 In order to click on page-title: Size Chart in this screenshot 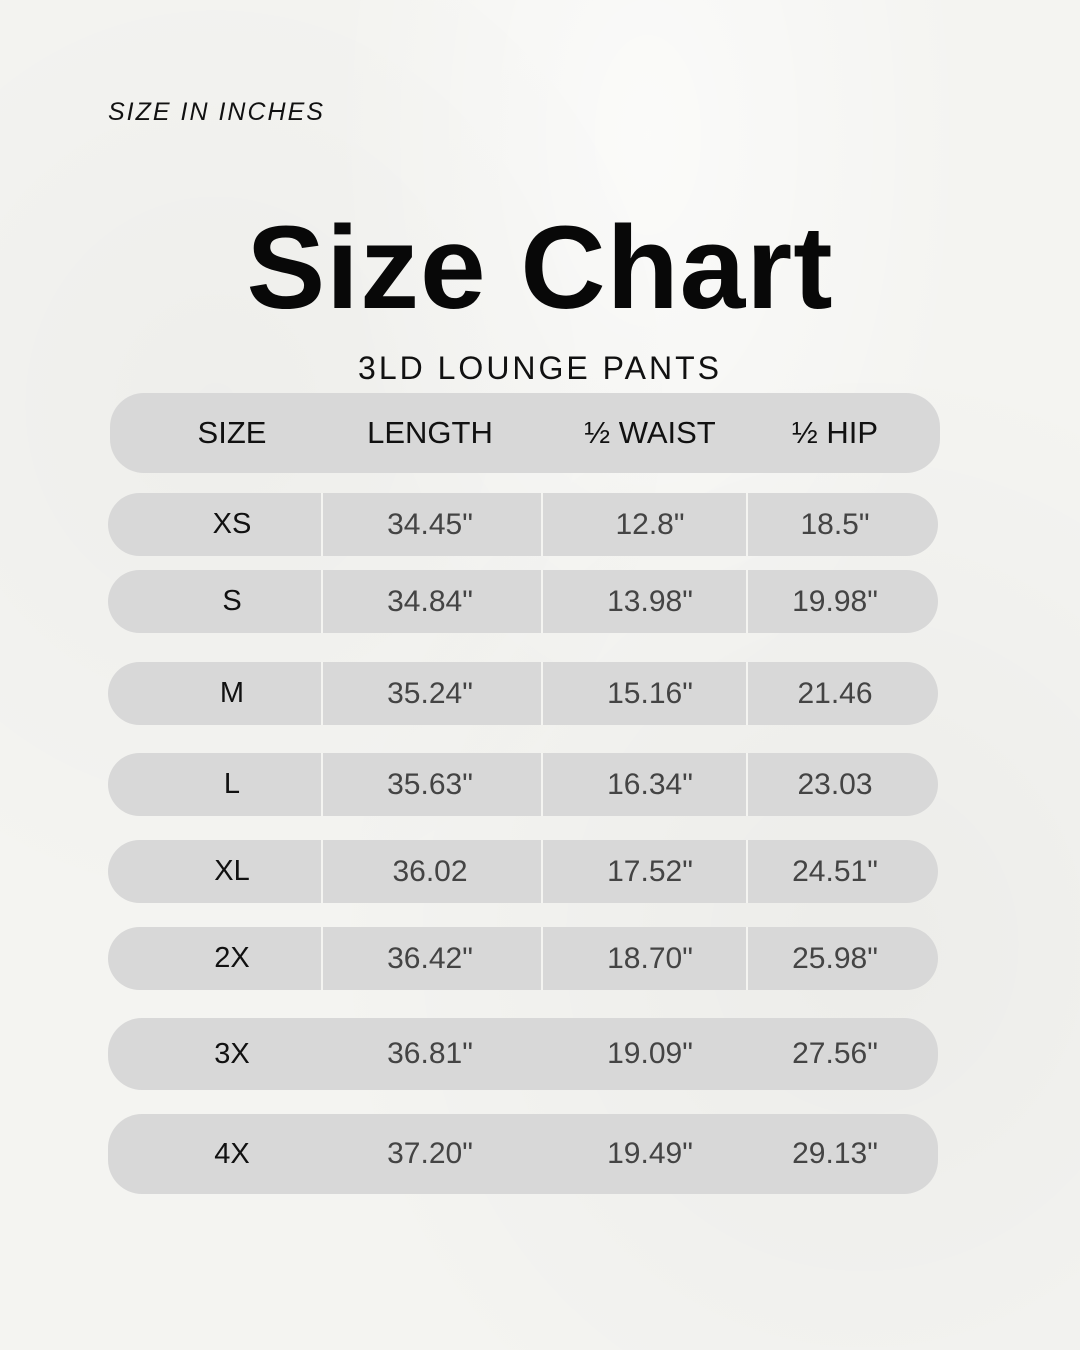, I will do `click(540, 268)`.